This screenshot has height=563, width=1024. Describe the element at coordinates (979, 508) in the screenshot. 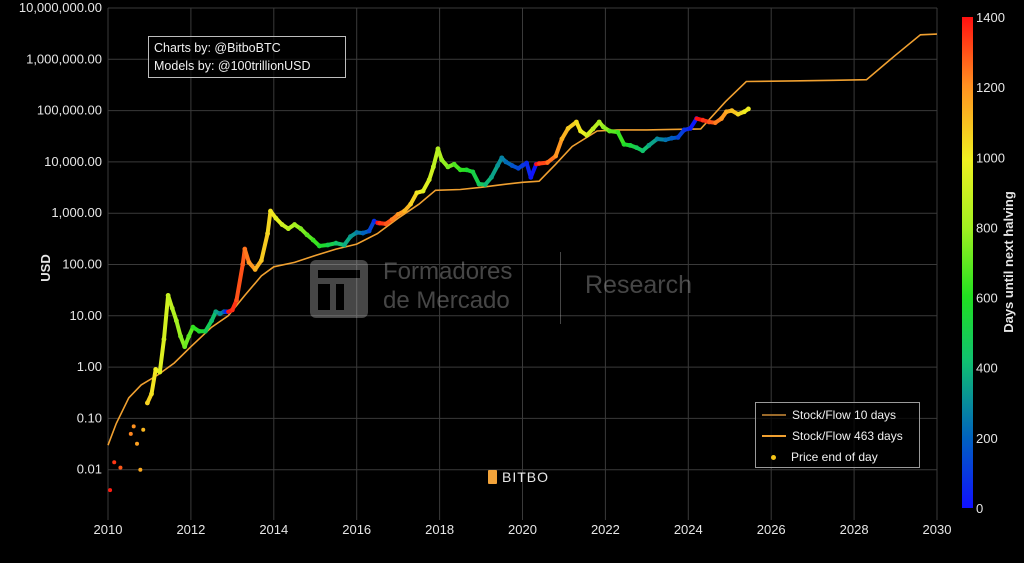

I see `colorbar-tick-label: 0` at that location.